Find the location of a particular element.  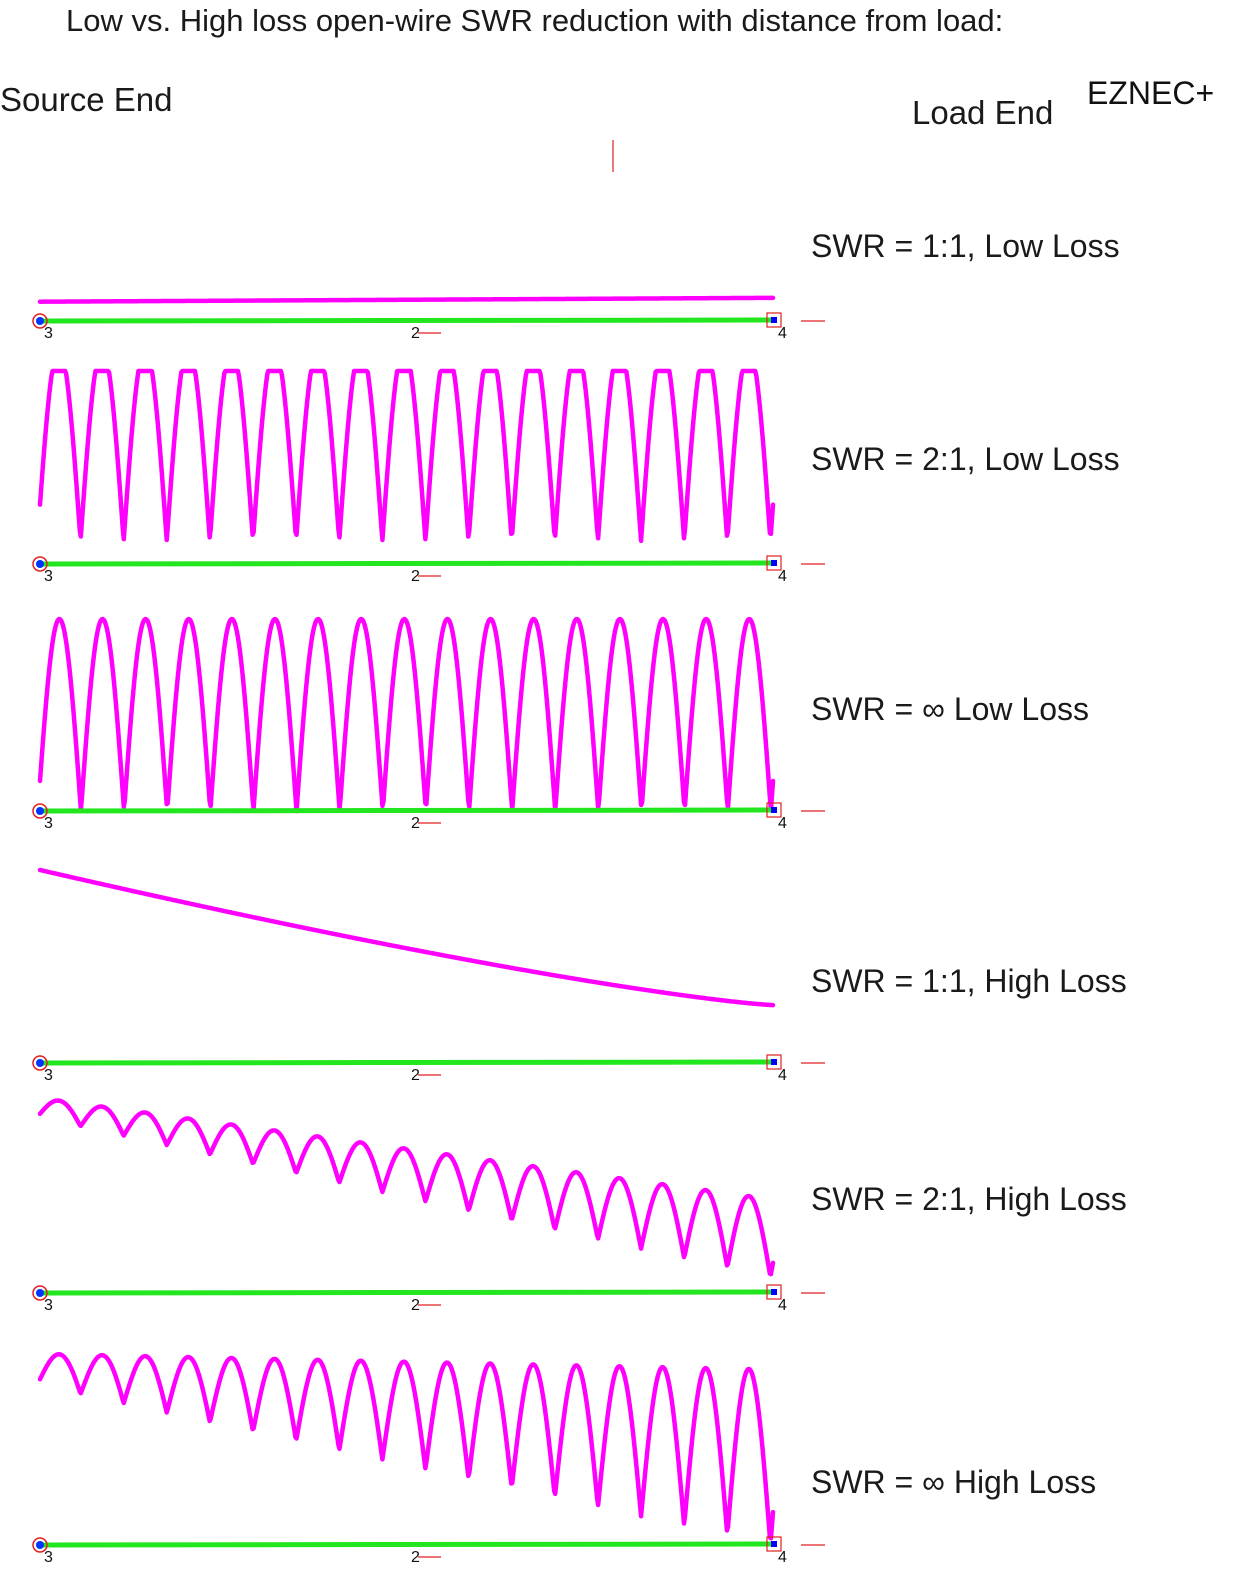

case-panel: 3 2 4 SWR = ∞ Low Loss is located at coordinates (560, 724).